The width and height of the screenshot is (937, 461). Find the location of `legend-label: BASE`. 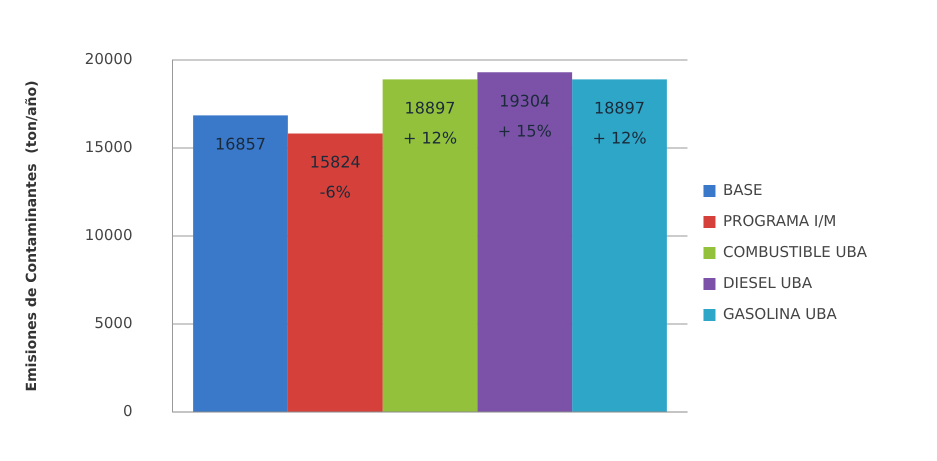

legend-label: BASE is located at coordinates (742, 189).